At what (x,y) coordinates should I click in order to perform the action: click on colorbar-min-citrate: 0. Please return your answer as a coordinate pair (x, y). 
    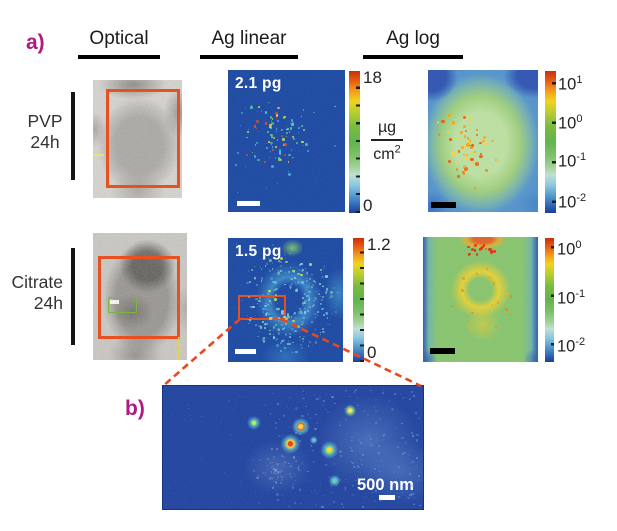
    Looking at the image, I should click on (372, 352).